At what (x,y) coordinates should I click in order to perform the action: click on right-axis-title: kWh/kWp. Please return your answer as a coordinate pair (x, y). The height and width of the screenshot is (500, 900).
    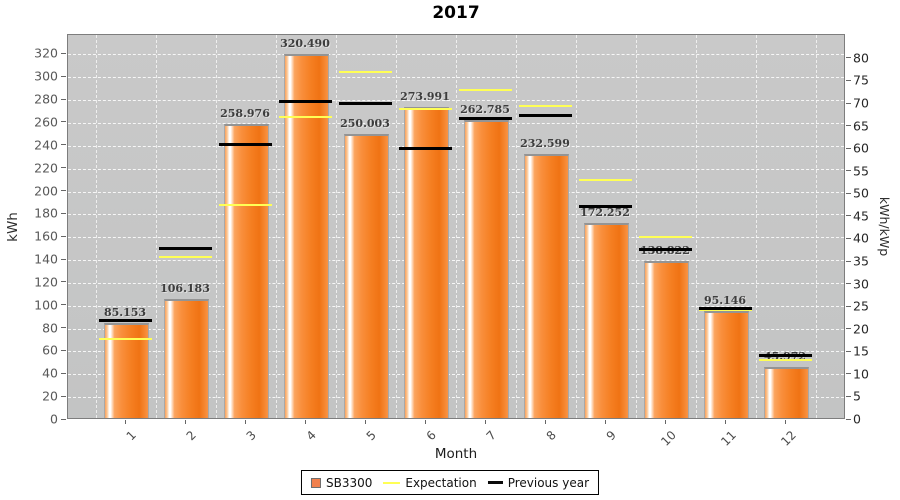
    Looking at the image, I should click on (885, 226).